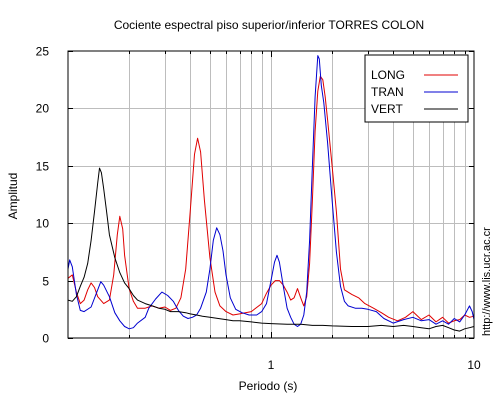 This screenshot has height=400, width=500. Describe the element at coordinates (387, 109) in the screenshot. I see `legend-label-vert: VERT` at that location.